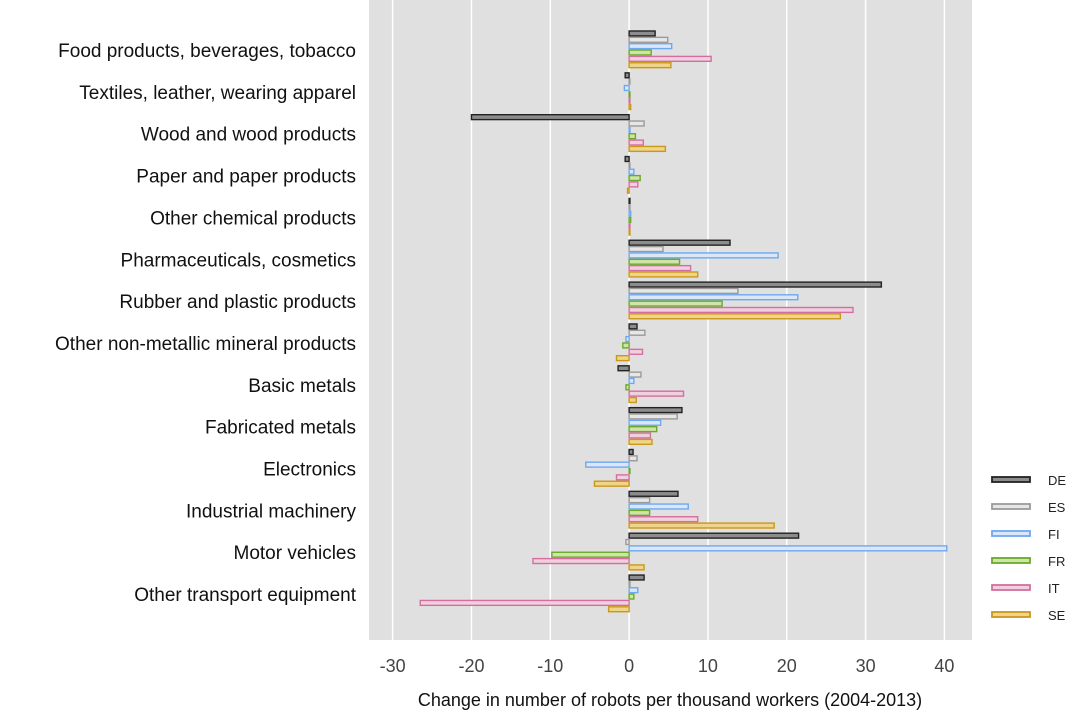  What do you see at coordinates (246, 177) in the screenshot?
I see `category-label: Paper and paper products` at bounding box center [246, 177].